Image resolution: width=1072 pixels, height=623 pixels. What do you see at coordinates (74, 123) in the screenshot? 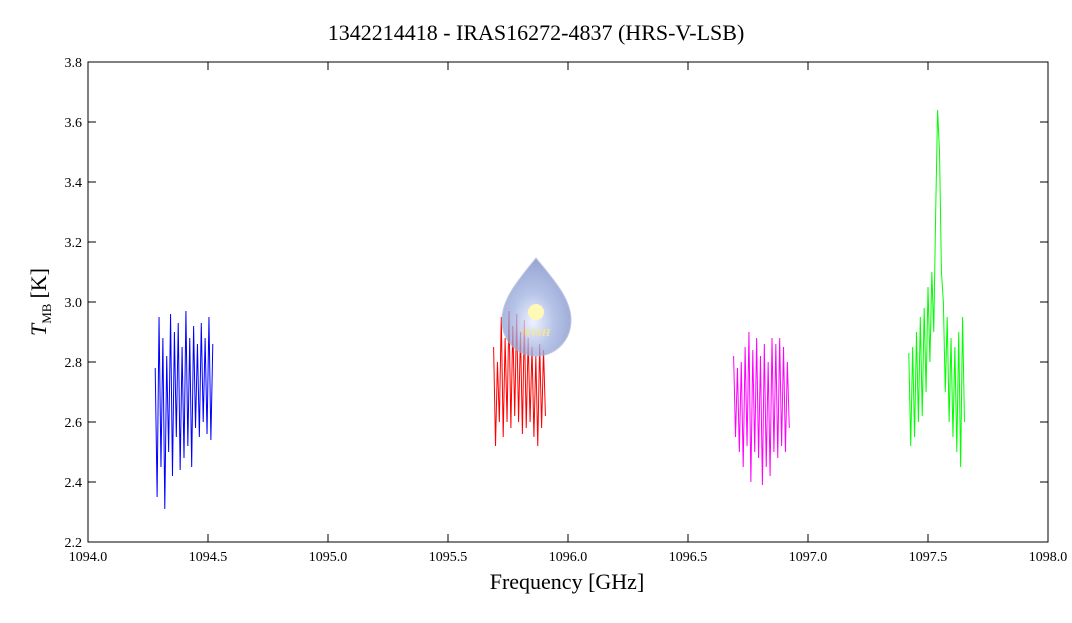
I see `y-tick-label: 3.6` at bounding box center [74, 123].